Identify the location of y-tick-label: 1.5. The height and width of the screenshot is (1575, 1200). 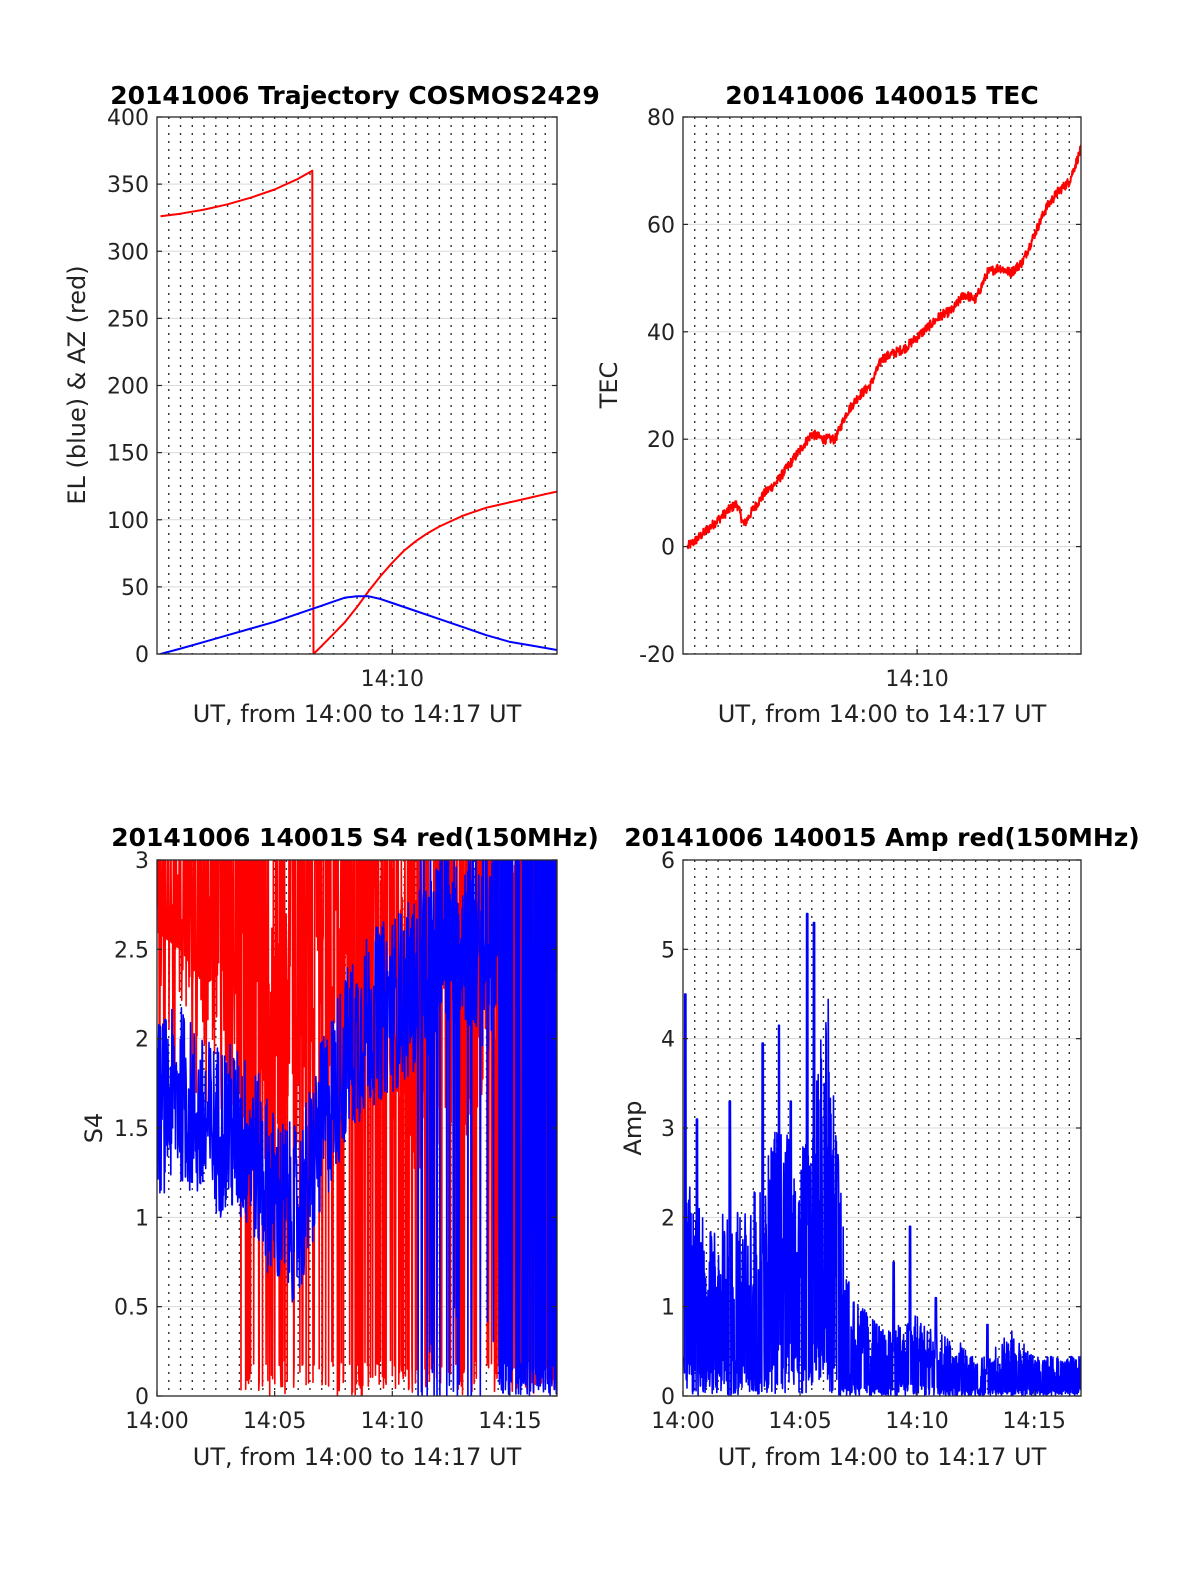
(131, 1129).